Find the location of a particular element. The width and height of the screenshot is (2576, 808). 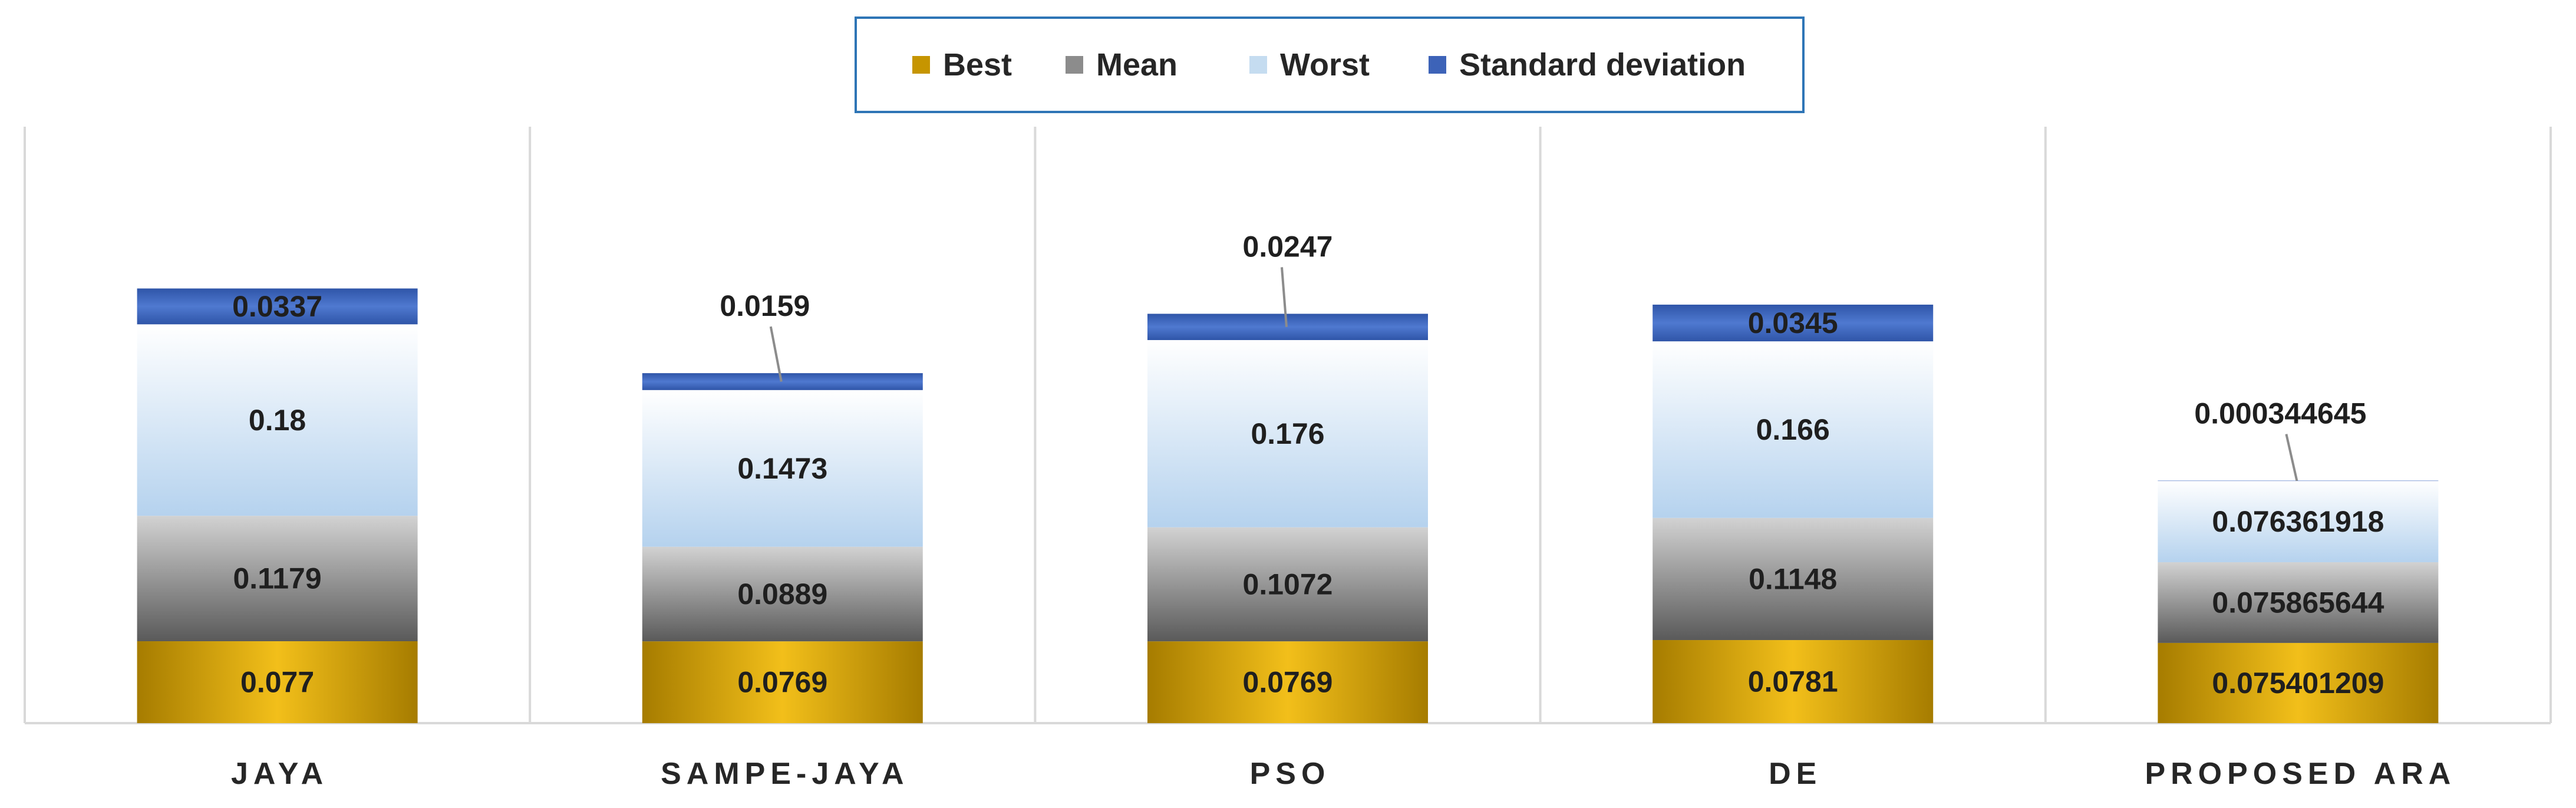

legend-label: Mean is located at coordinates (1137, 65).